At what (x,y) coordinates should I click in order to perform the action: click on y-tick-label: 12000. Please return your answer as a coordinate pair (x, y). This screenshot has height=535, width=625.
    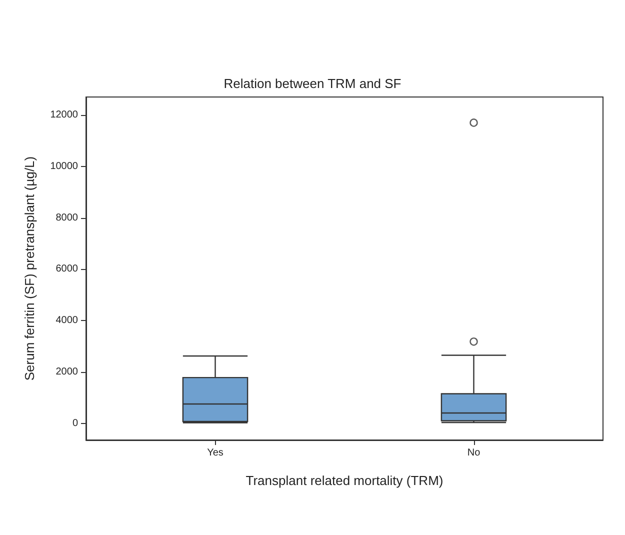
    Looking at the image, I should click on (64, 114).